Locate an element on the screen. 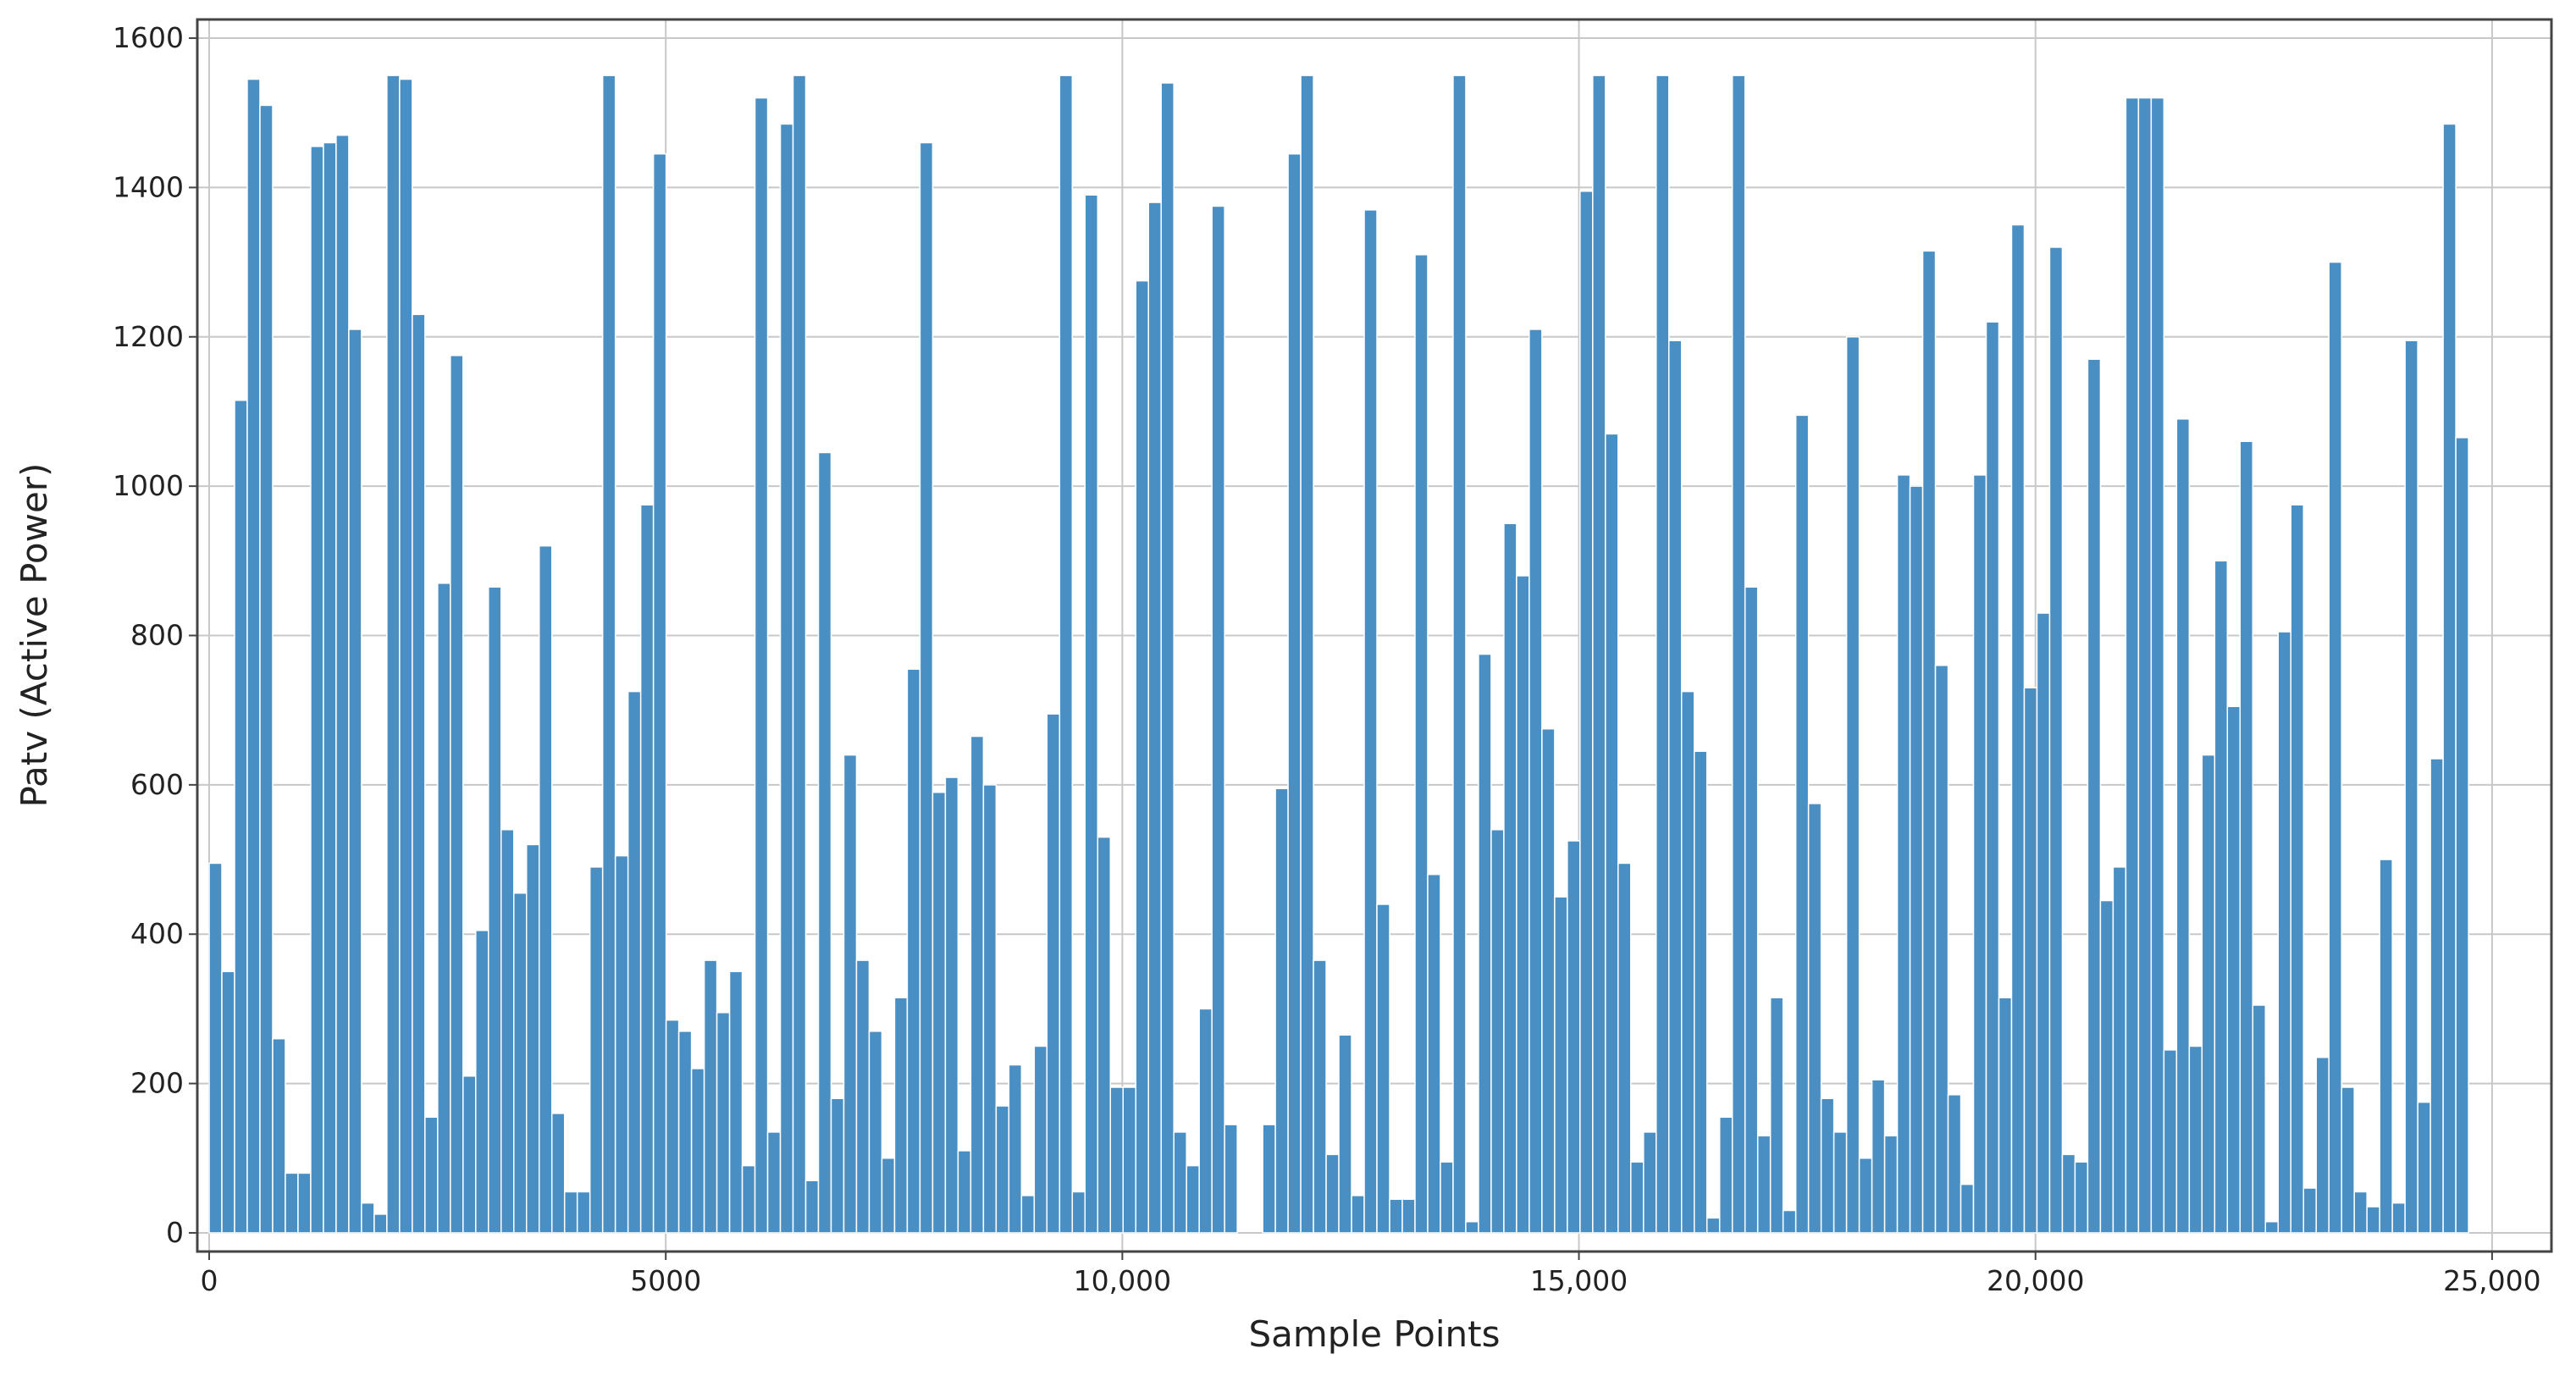 Image resolution: width=2576 pixels, height=1376 pixels. x-tick-label: 10,000 is located at coordinates (1122, 1280).